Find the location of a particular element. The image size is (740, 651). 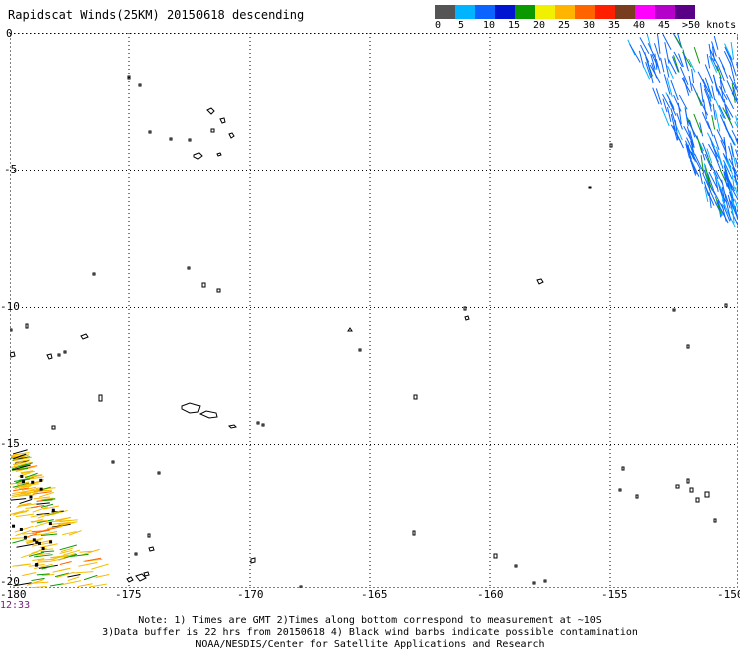

colorbar-label: 5 is located at coordinates (461, 25).